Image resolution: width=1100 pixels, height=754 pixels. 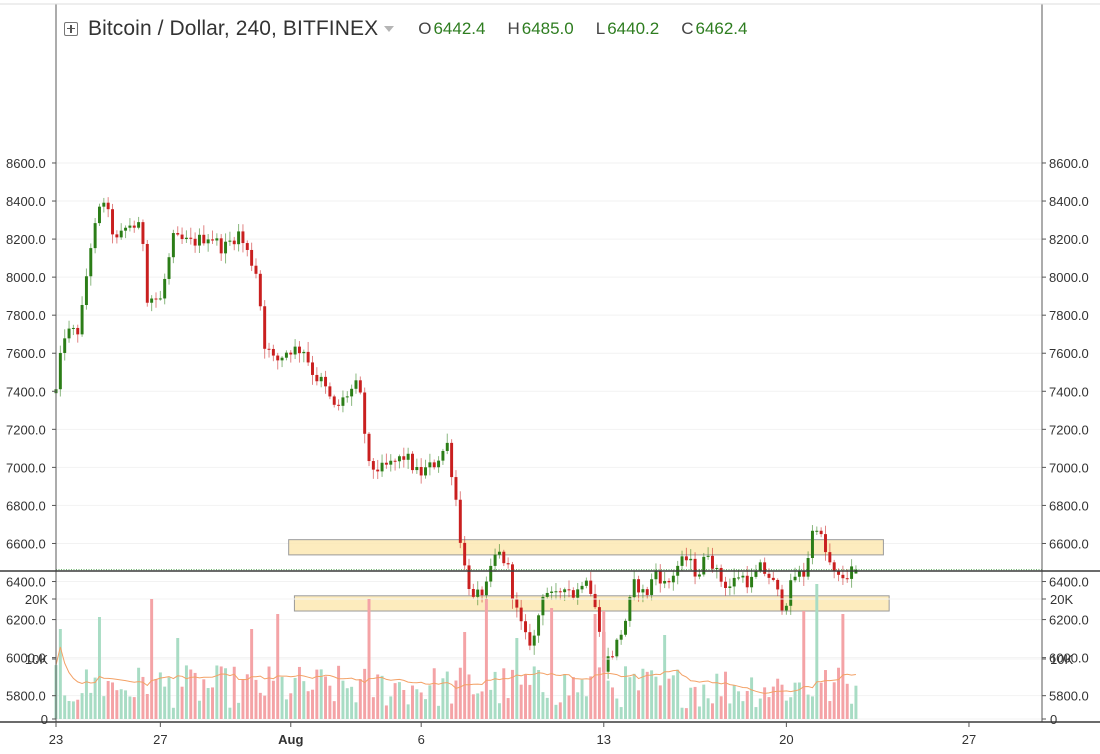 What do you see at coordinates (512, 734) in the screenshot?
I see `time-axis: 23 27 Aug 6 13 20 27` at bounding box center [512, 734].